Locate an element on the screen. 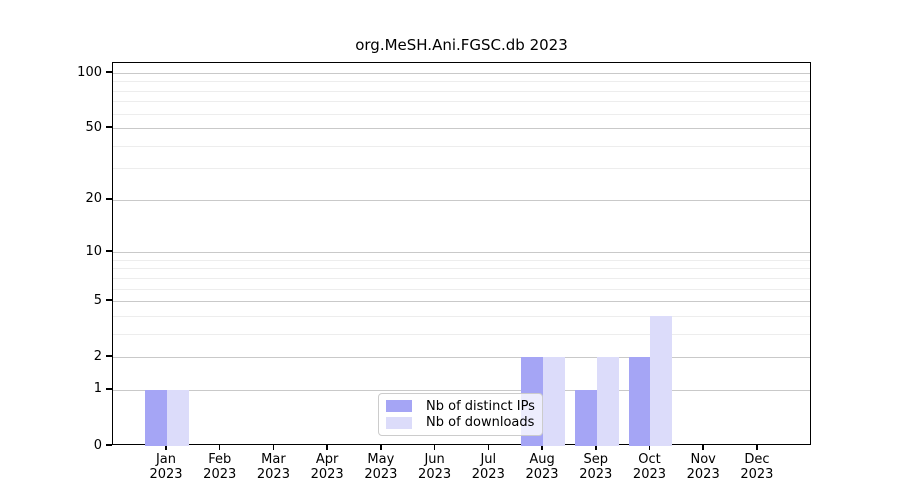  legend-item: Nb of downloads is located at coordinates (460, 423).